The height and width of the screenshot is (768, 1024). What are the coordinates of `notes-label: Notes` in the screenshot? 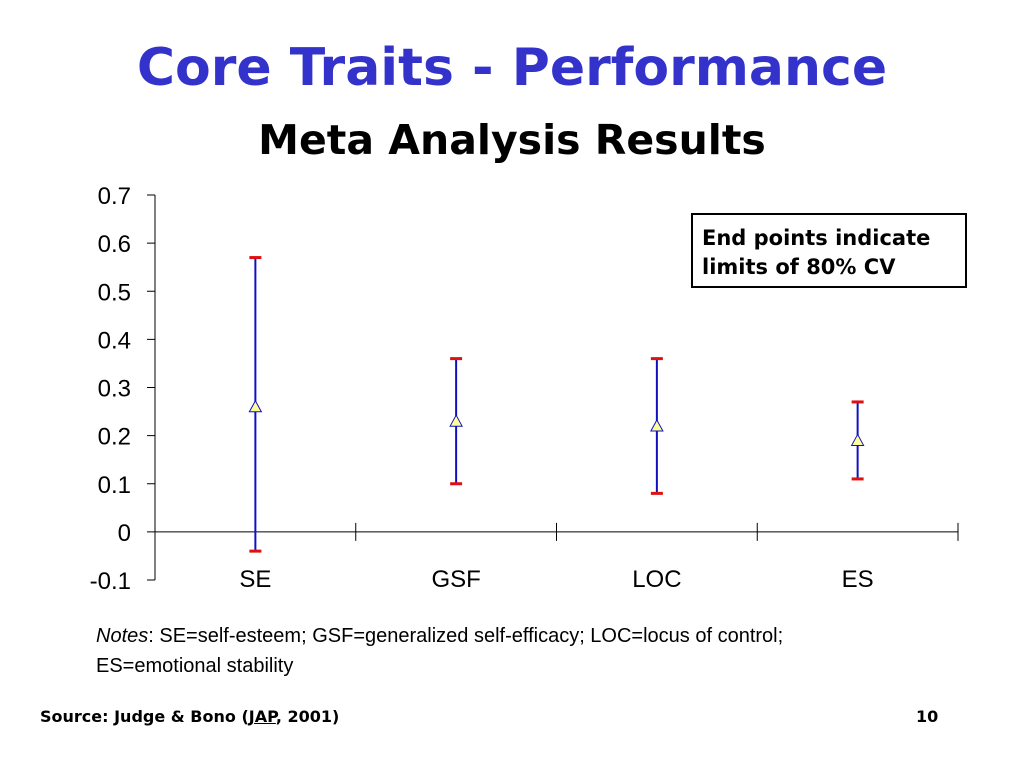 It's located at (122, 636).